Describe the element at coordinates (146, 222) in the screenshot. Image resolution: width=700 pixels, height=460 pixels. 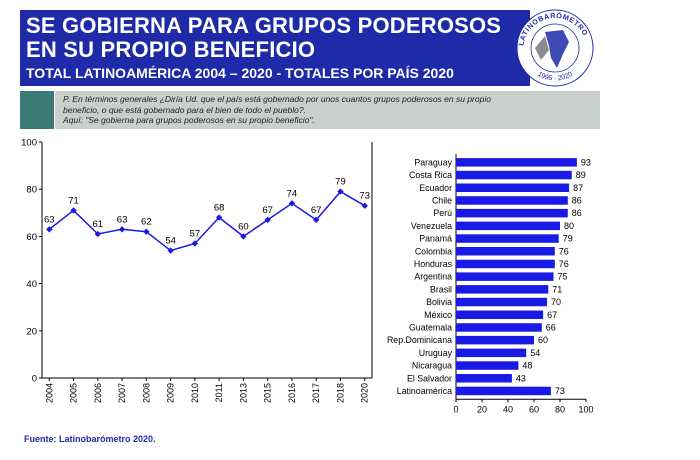
I see `data-label: 62` at that location.